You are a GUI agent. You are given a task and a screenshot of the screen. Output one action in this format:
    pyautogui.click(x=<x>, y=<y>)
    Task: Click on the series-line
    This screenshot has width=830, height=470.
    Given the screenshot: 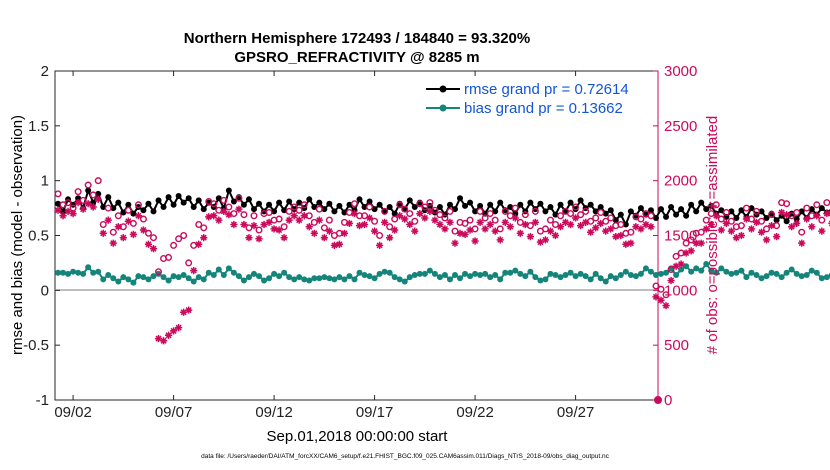 What is the action you would take?
    pyautogui.click(x=444, y=273)
    